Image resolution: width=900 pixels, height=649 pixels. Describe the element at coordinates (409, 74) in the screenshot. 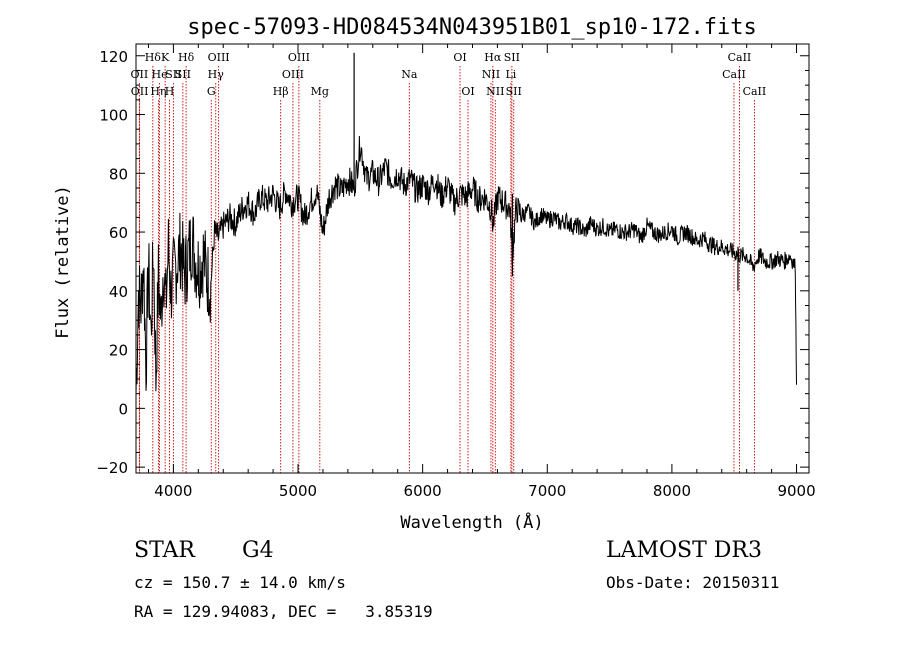

I see `line-label-17: Na` at that location.